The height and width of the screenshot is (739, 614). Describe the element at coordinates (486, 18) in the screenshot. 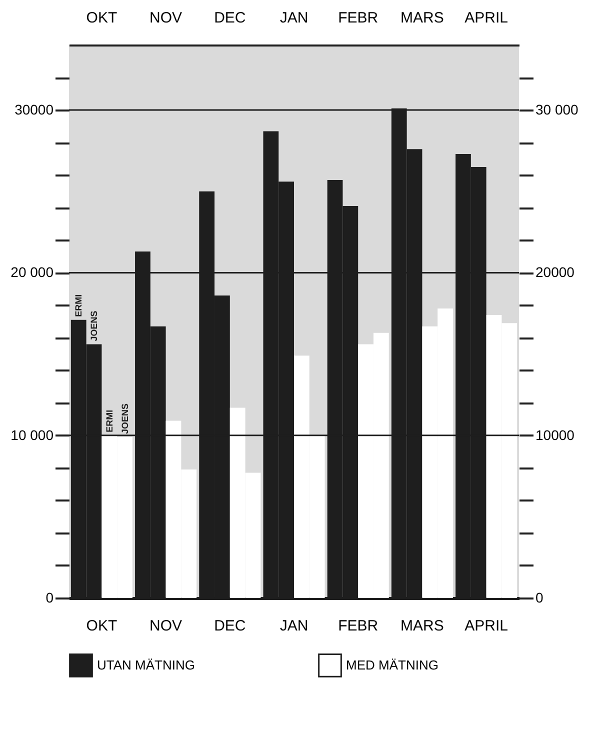

I see `x-tick-label: APRIL` at that location.